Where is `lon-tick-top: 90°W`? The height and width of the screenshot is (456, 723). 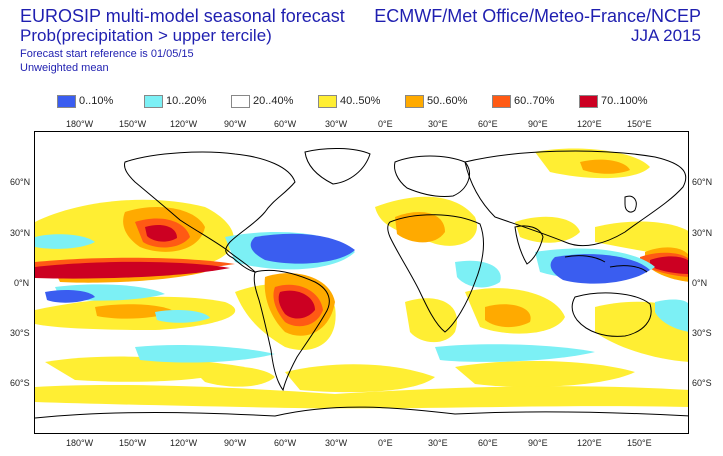 lon-tick-top: 90°W is located at coordinates (235, 124).